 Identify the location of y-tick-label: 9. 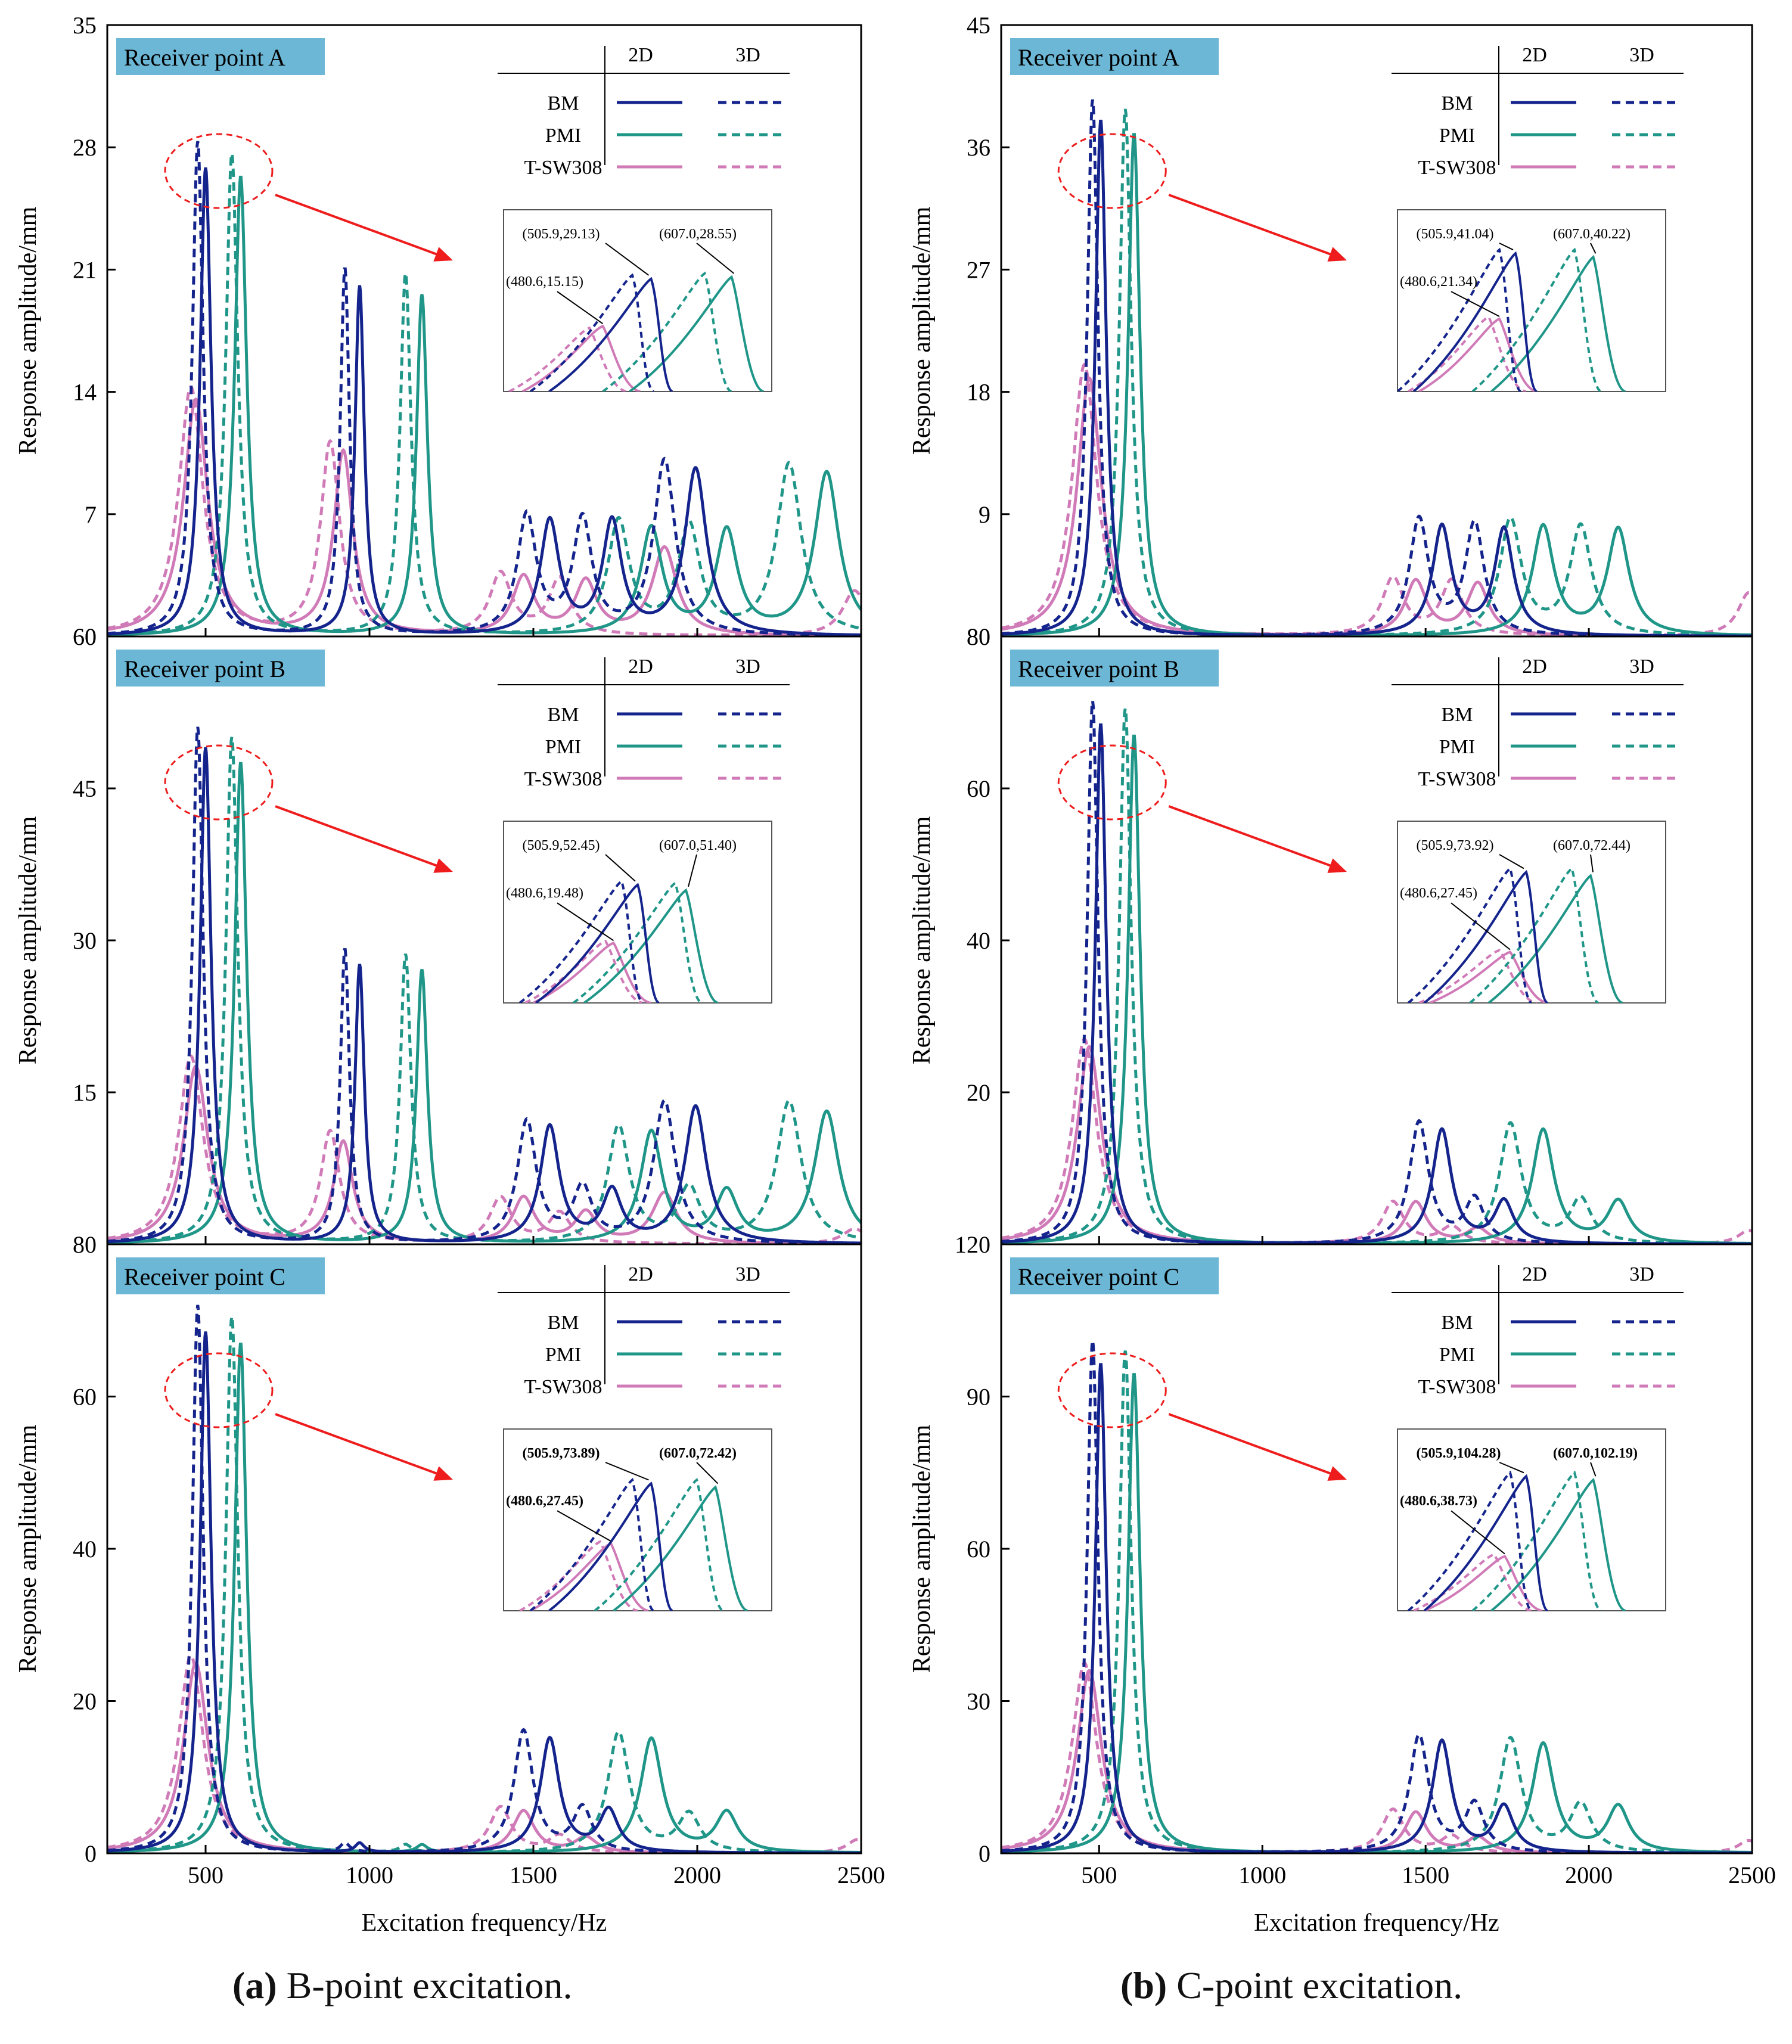
(984, 514).